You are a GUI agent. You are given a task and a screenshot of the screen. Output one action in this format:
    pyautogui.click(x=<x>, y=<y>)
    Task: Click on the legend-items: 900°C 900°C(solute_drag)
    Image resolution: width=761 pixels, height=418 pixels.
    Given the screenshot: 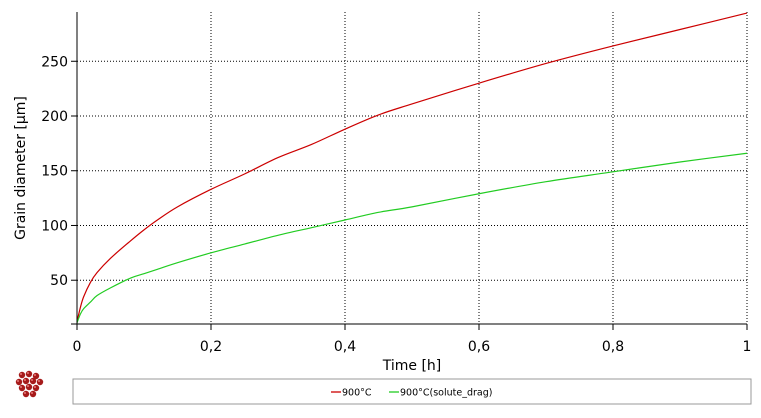 What is the action you would take?
    pyautogui.click(x=411, y=393)
    